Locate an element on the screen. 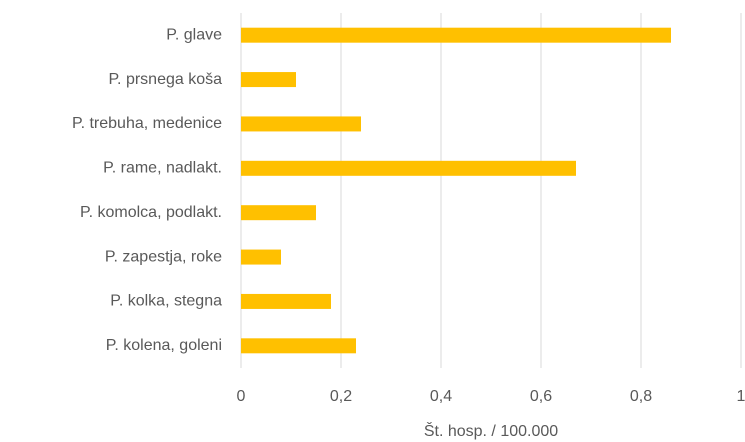 The height and width of the screenshot is (442, 745). x-tick-label: 0,4 is located at coordinates (441, 396).